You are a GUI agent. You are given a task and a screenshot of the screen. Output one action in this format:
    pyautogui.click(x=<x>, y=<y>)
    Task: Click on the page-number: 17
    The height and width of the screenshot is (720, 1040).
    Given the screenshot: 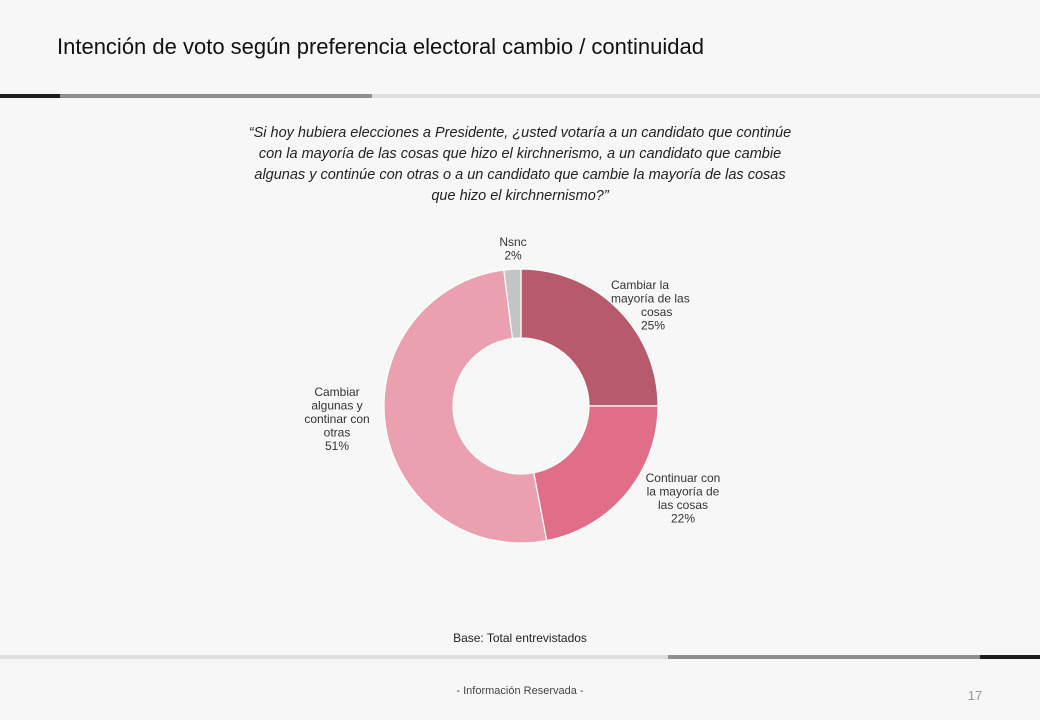 What is the action you would take?
    pyautogui.click(x=975, y=695)
    